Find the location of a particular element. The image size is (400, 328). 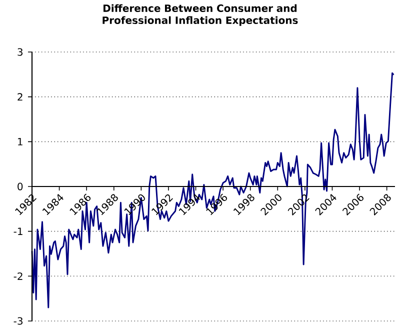

y-tick-label: 2 is located at coordinates (20, 97).